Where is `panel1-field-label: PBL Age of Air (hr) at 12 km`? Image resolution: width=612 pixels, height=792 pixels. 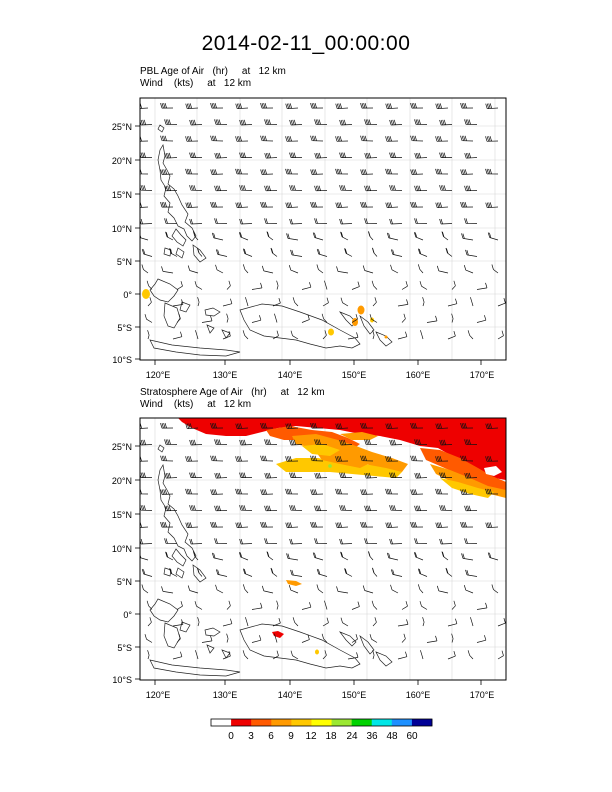
panel1-field-label: PBL Age of Air (hr) at 12 km is located at coordinates (213, 71).